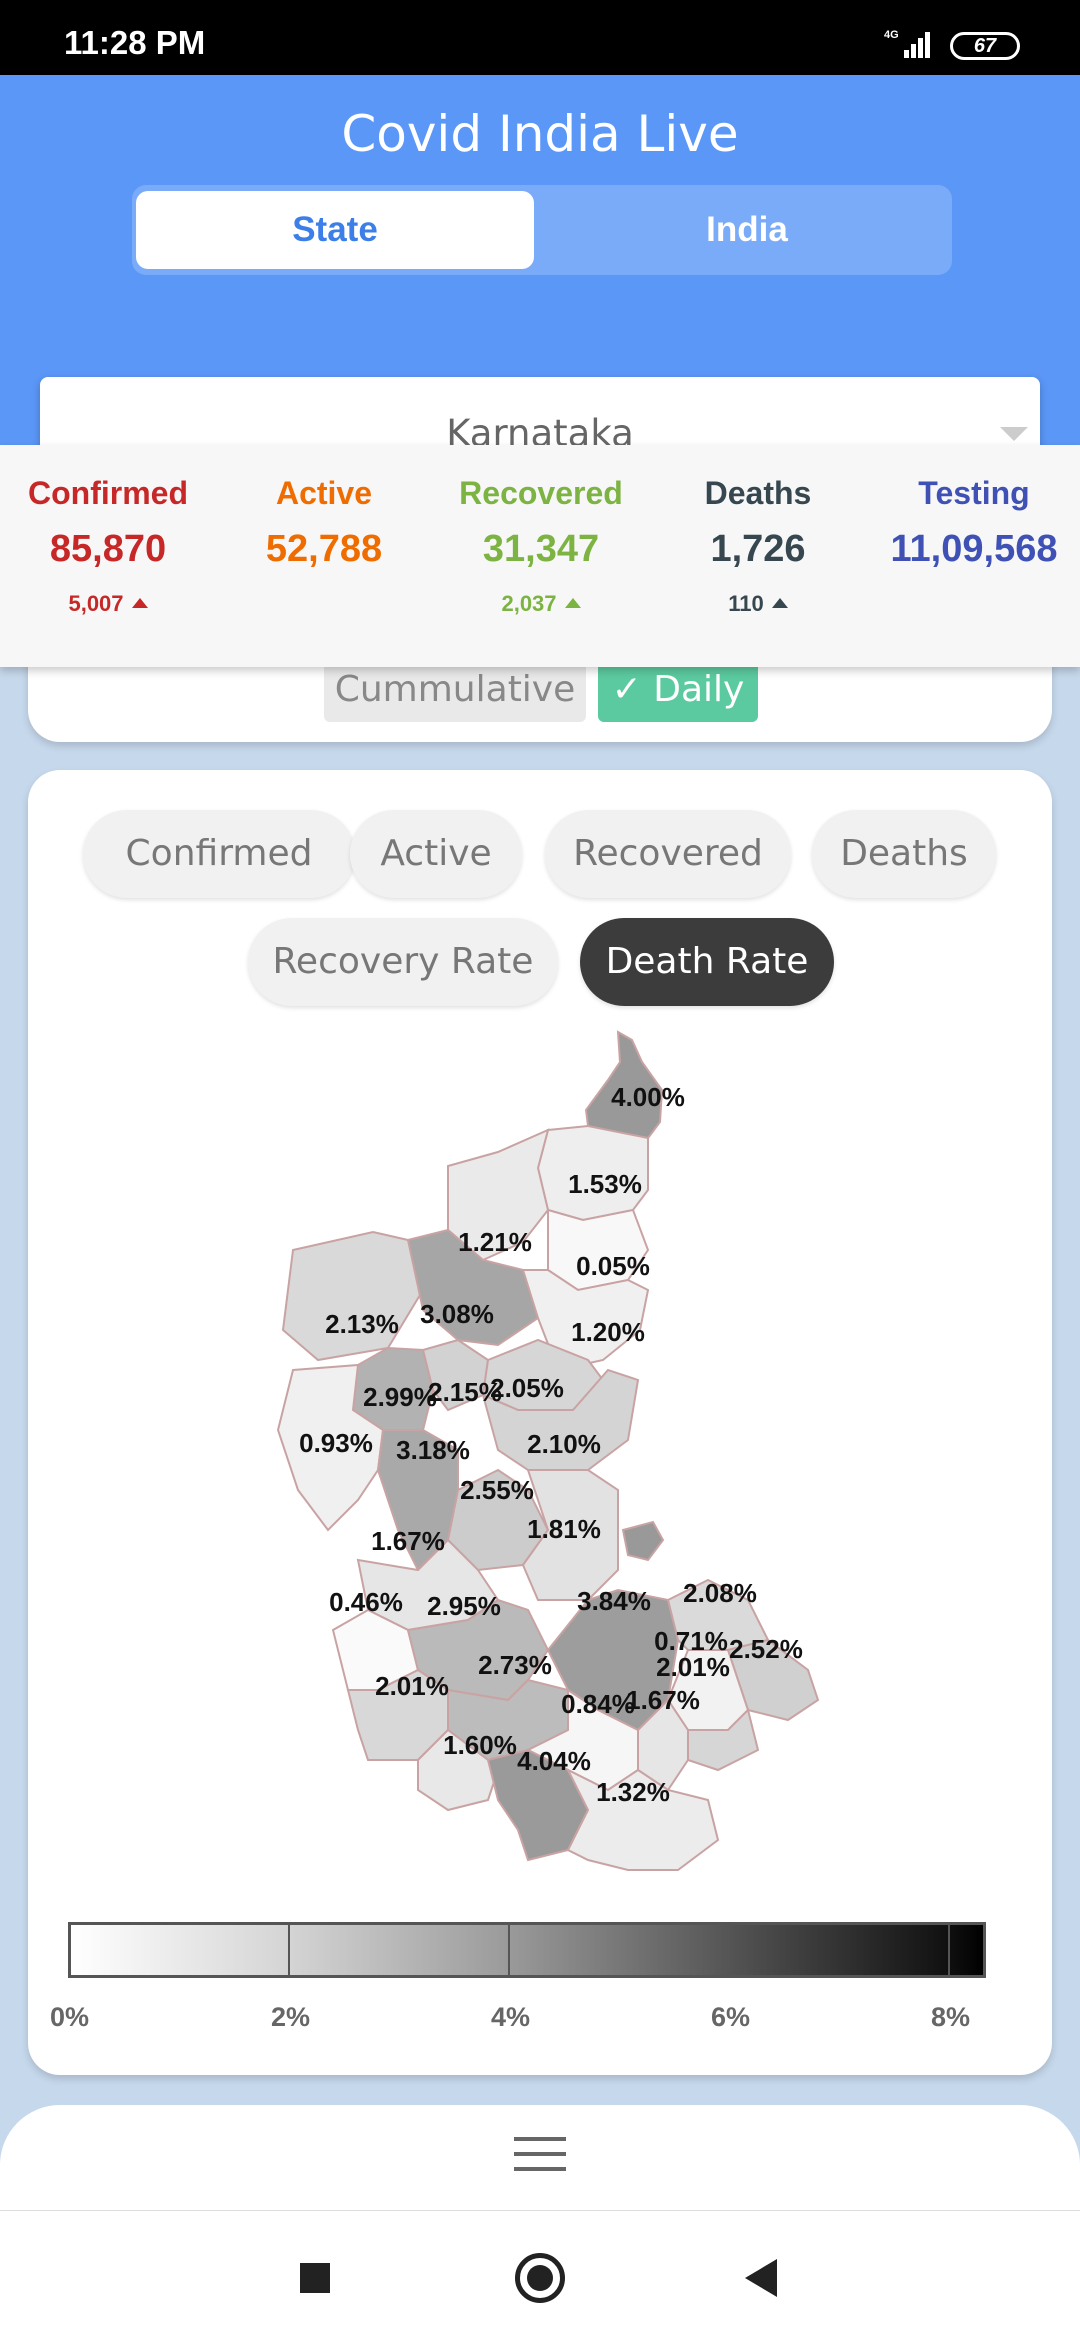 This screenshot has height=2340, width=1080. I want to click on chip-death-rate: Death Rate, so click(707, 962).